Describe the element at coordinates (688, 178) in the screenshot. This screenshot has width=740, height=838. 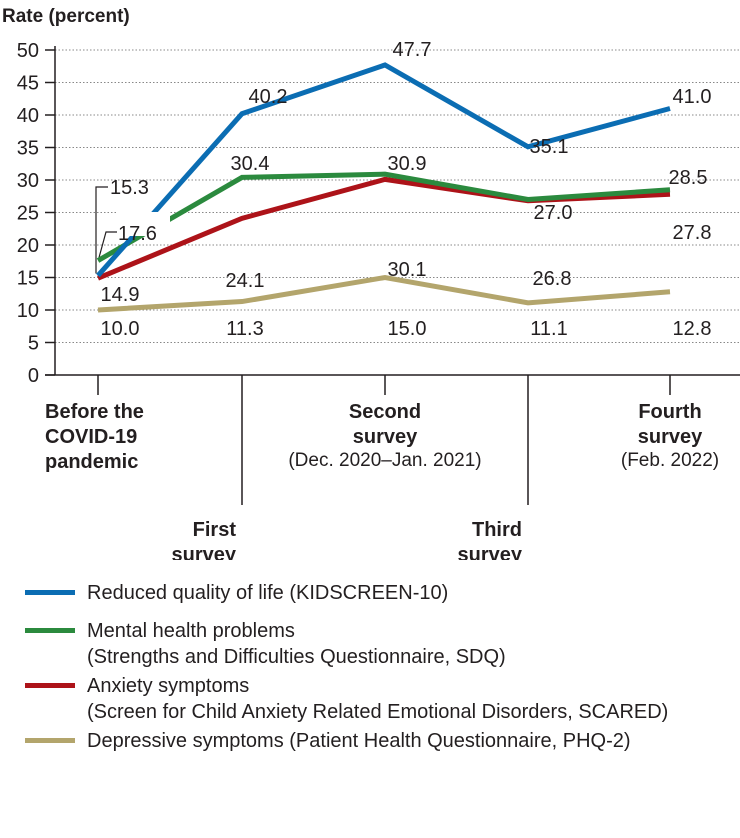
I see `data-label: 28.5` at that location.